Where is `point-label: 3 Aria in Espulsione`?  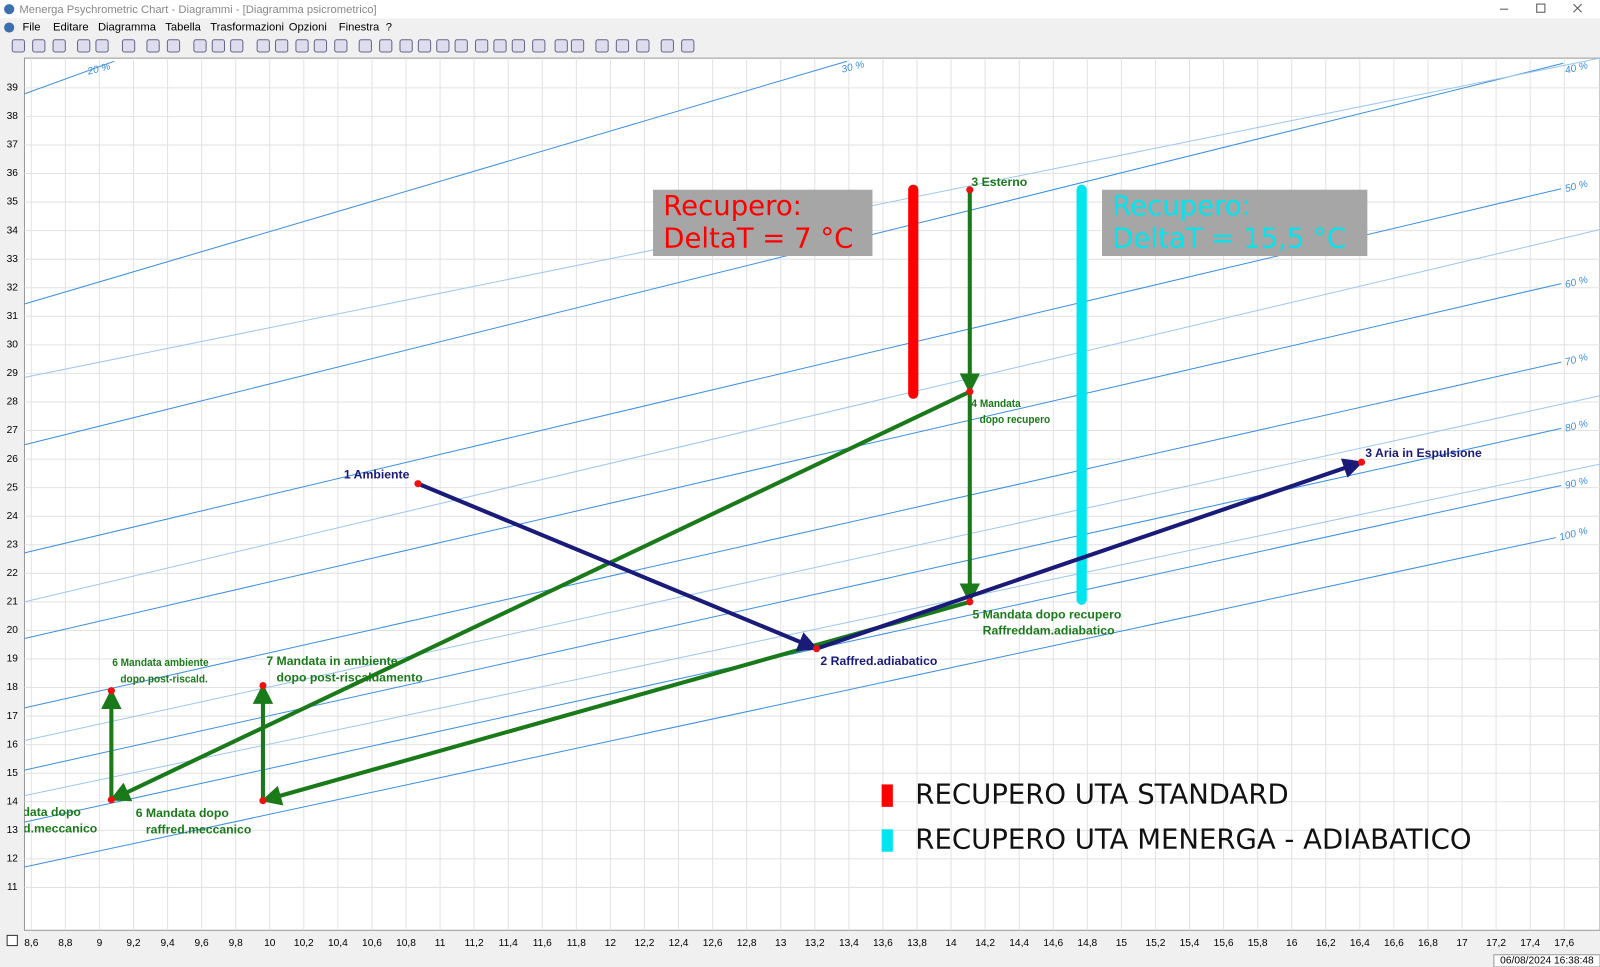 point-label: 3 Aria in Espulsione is located at coordinates (1423, 453).